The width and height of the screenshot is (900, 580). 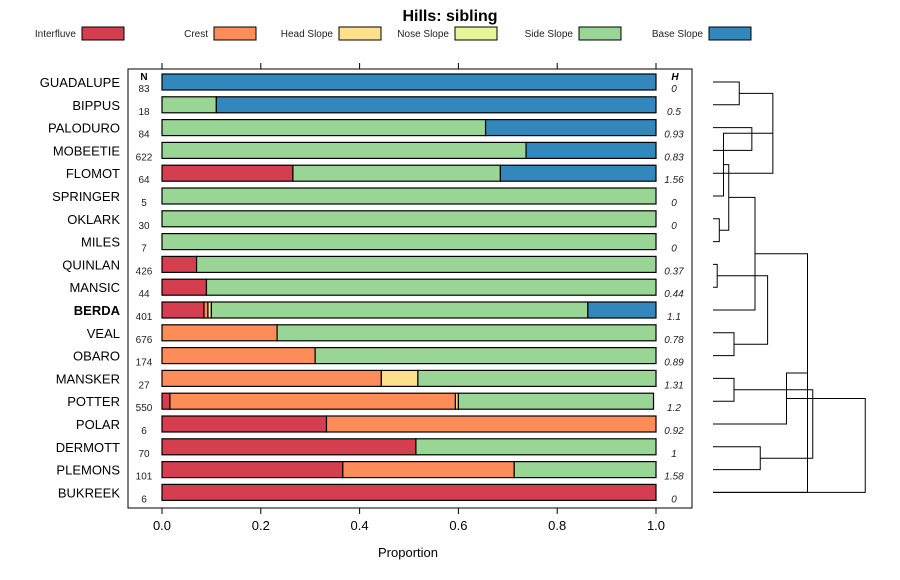 What do you see at coordinates (89, 492) in the screenshot?
I see `row-label-bukreek: BUKREEK` at bounding box center [89, 492].